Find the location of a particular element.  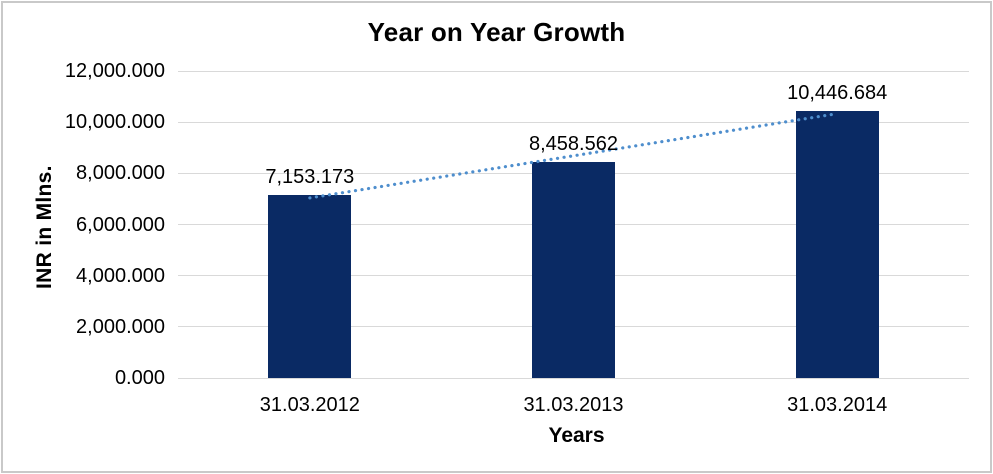

y-tick-label: 0.000 is located at coordinates (139, 378).